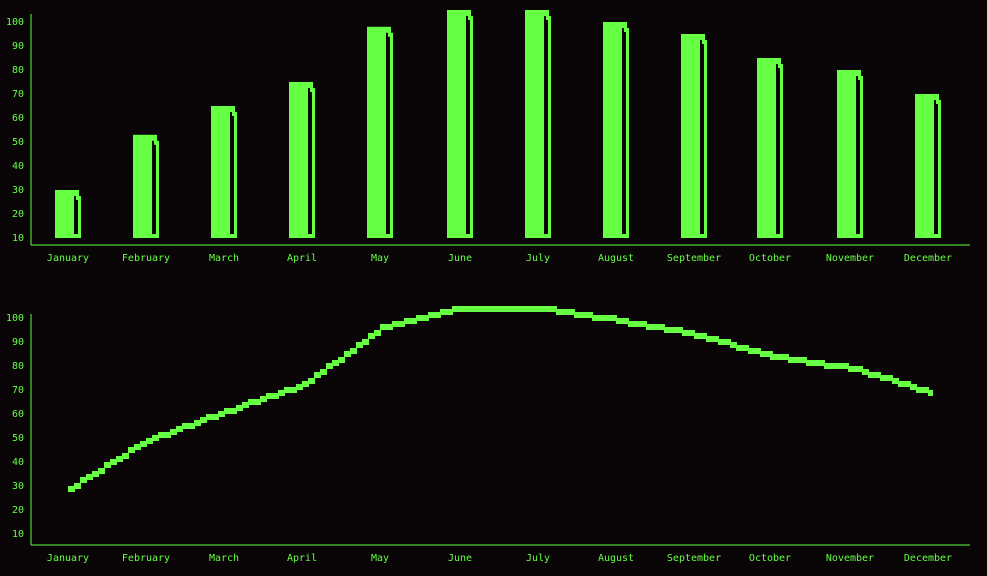 The height and width of the screenshot is (576, 987). I want to click on y-tick-label: 20, so click(18, 214).